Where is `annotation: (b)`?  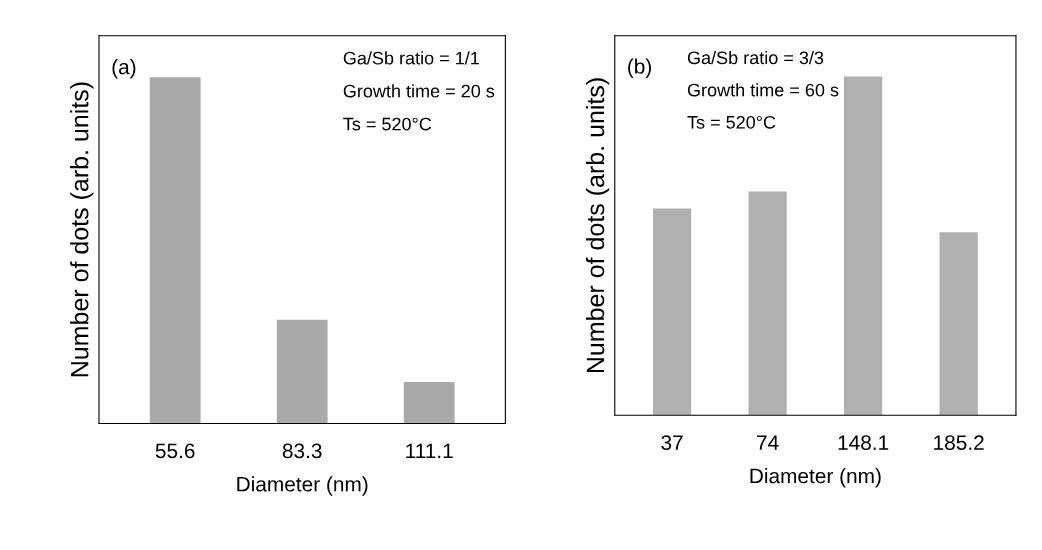
annotation: (b) is located at coordinates (639, 68).